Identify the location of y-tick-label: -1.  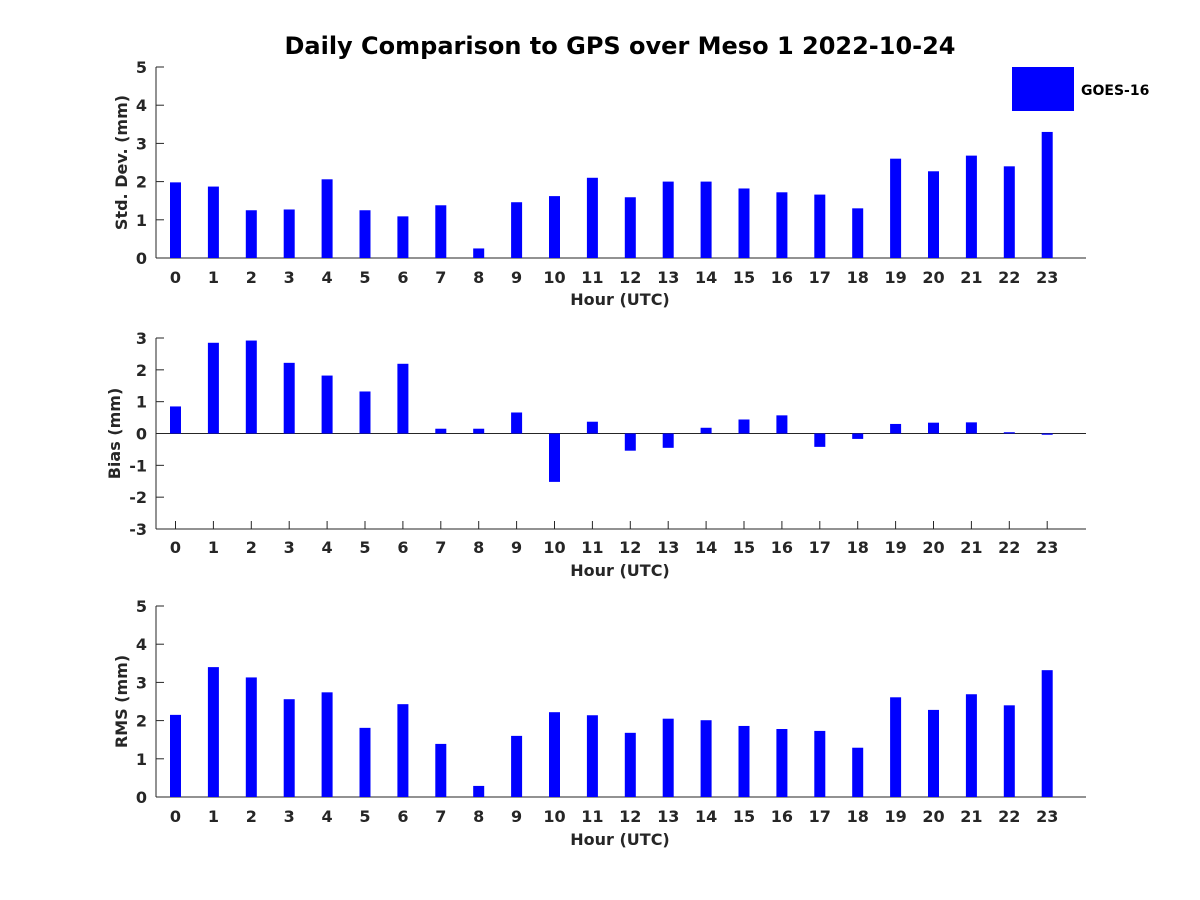
(138, 465).